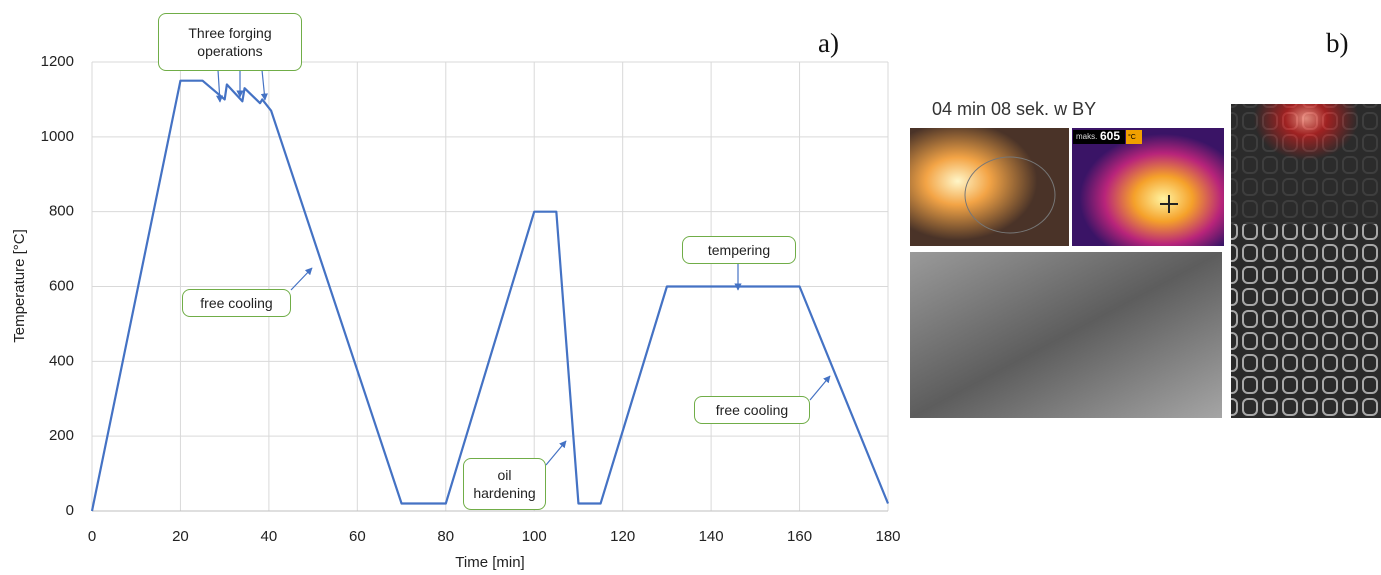 The width and height of the screenshot is (1381, 575). What do you see at coordinates (230, 42) in the screenshot?
I see `annotation: Three forging operations` at bounding box center [230, 42].